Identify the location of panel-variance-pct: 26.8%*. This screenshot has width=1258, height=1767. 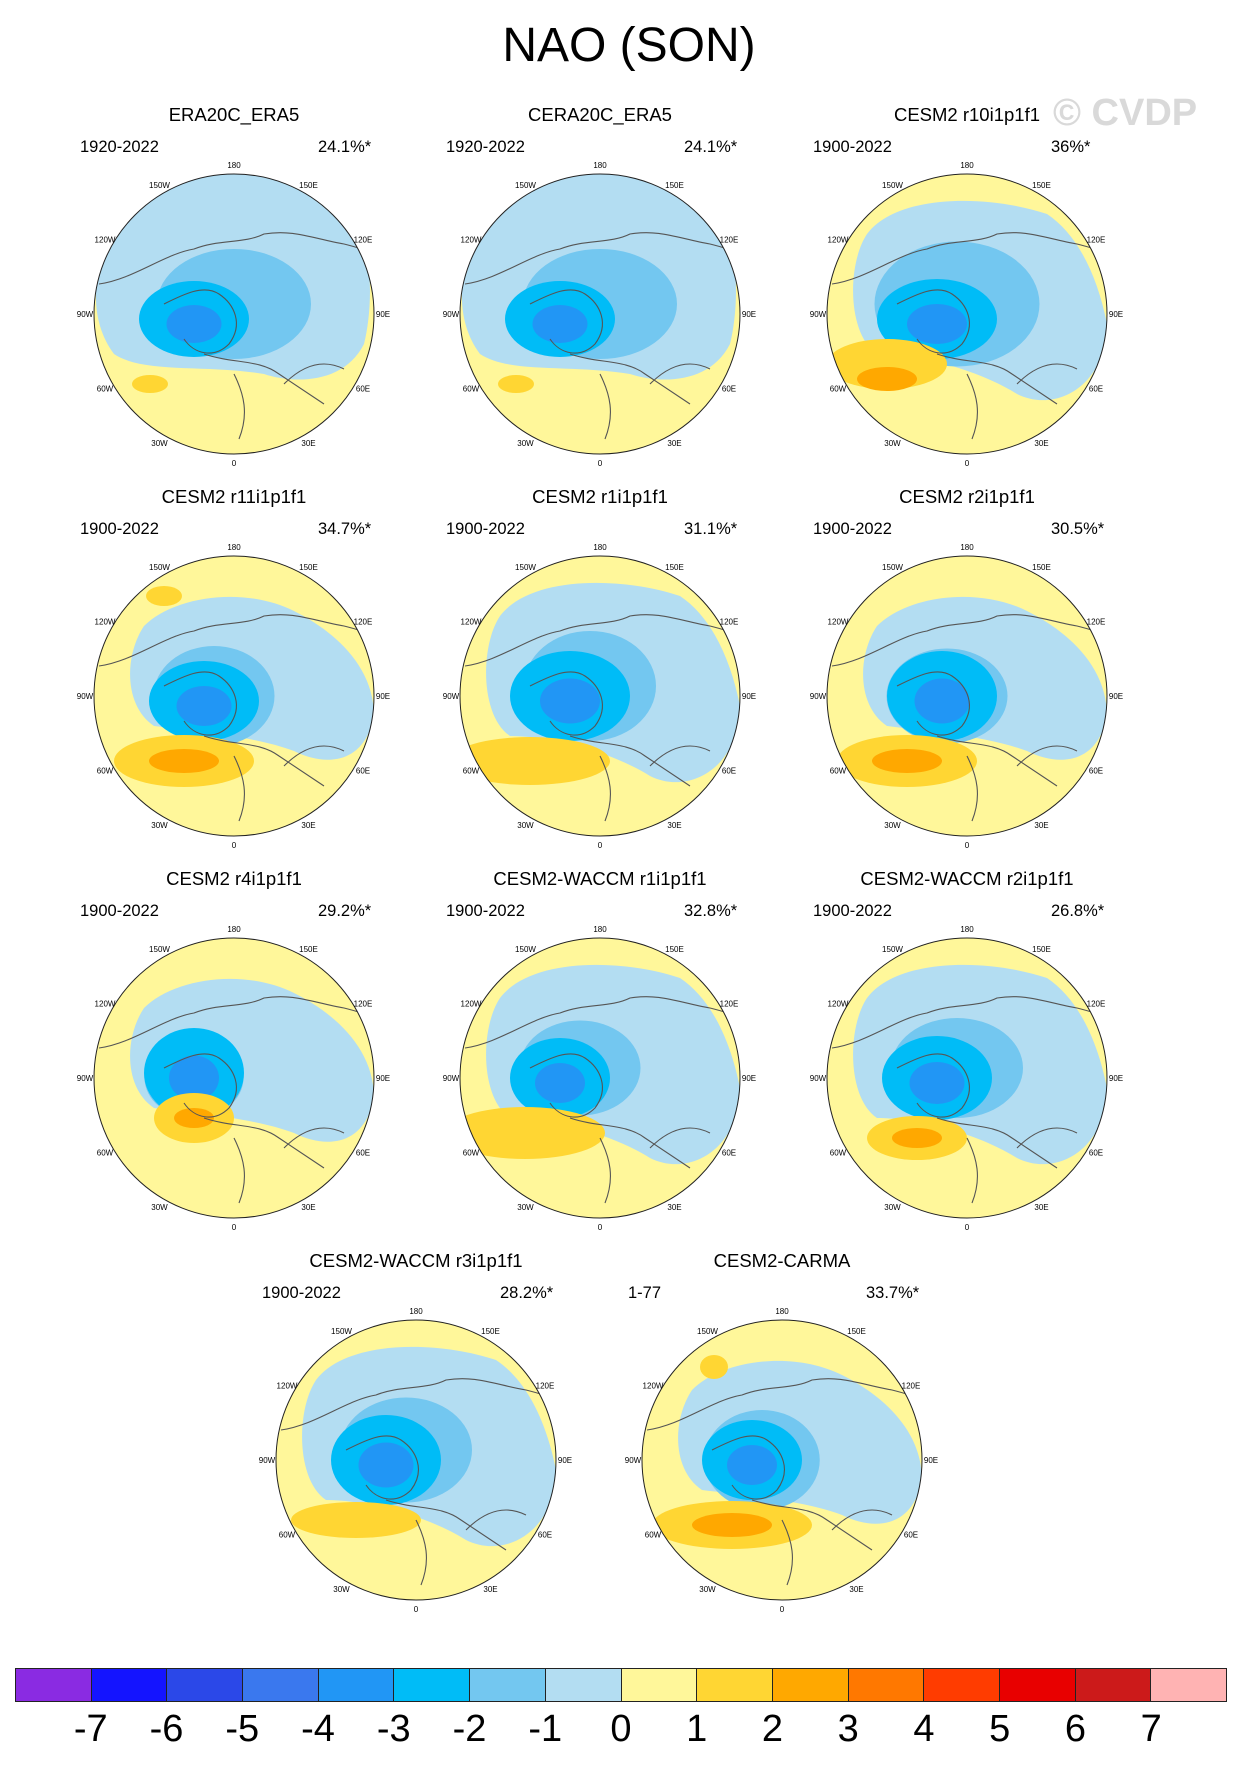
(1078, 911).